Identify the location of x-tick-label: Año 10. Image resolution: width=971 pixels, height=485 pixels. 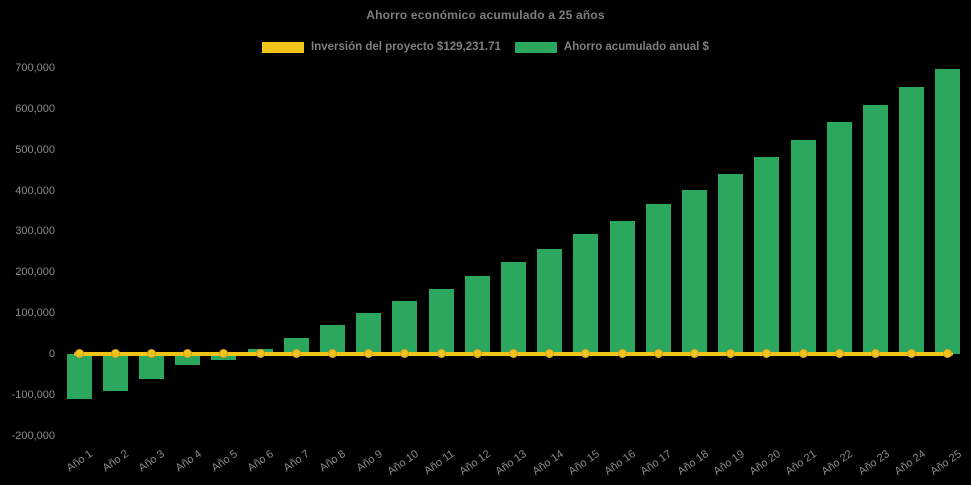
(403, 463).